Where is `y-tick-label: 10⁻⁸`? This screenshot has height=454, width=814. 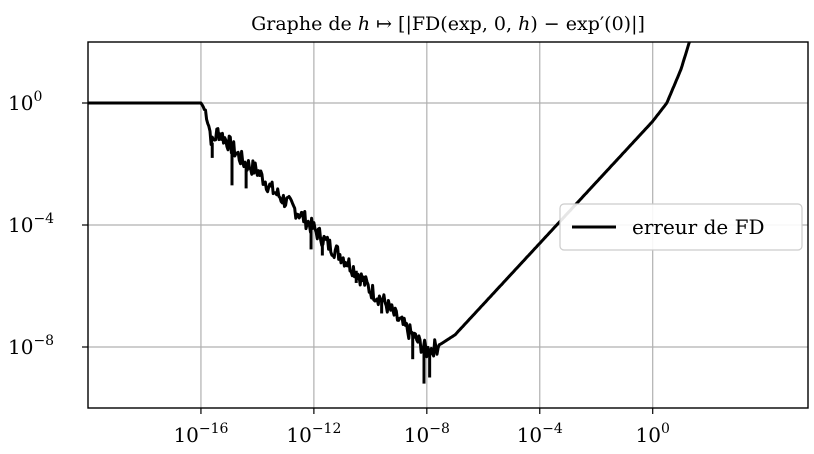
y-tick-label: 10⁻⁸ is located at coordinates (31, 346).